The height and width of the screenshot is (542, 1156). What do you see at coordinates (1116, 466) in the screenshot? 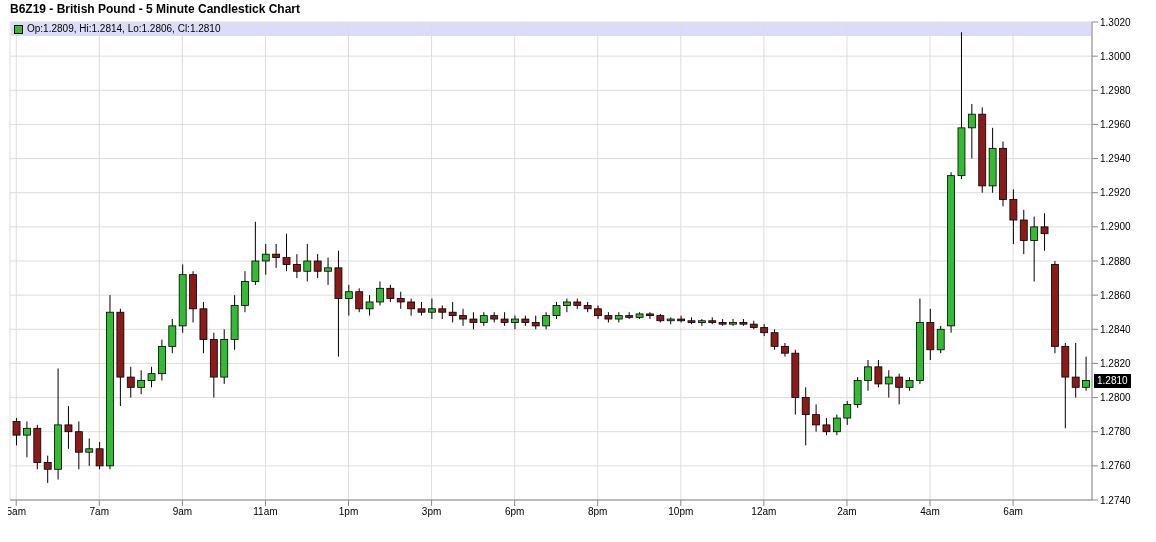
I see `y-tick-label: 1.2760` at bounding box center [1116, 466].